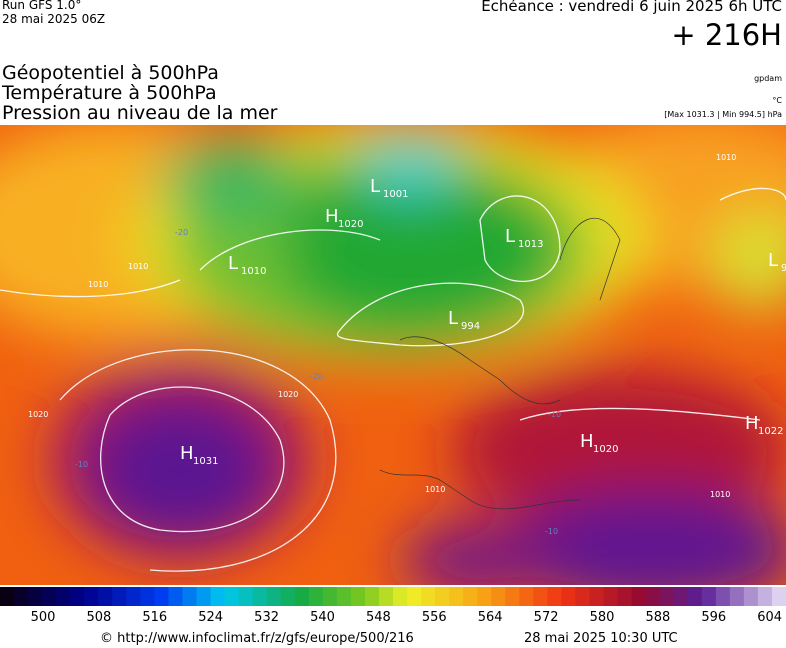 Image resolution: width=786 pixels, height=648 pixels. I want to click on center-value: 1022, so click(771, 431).